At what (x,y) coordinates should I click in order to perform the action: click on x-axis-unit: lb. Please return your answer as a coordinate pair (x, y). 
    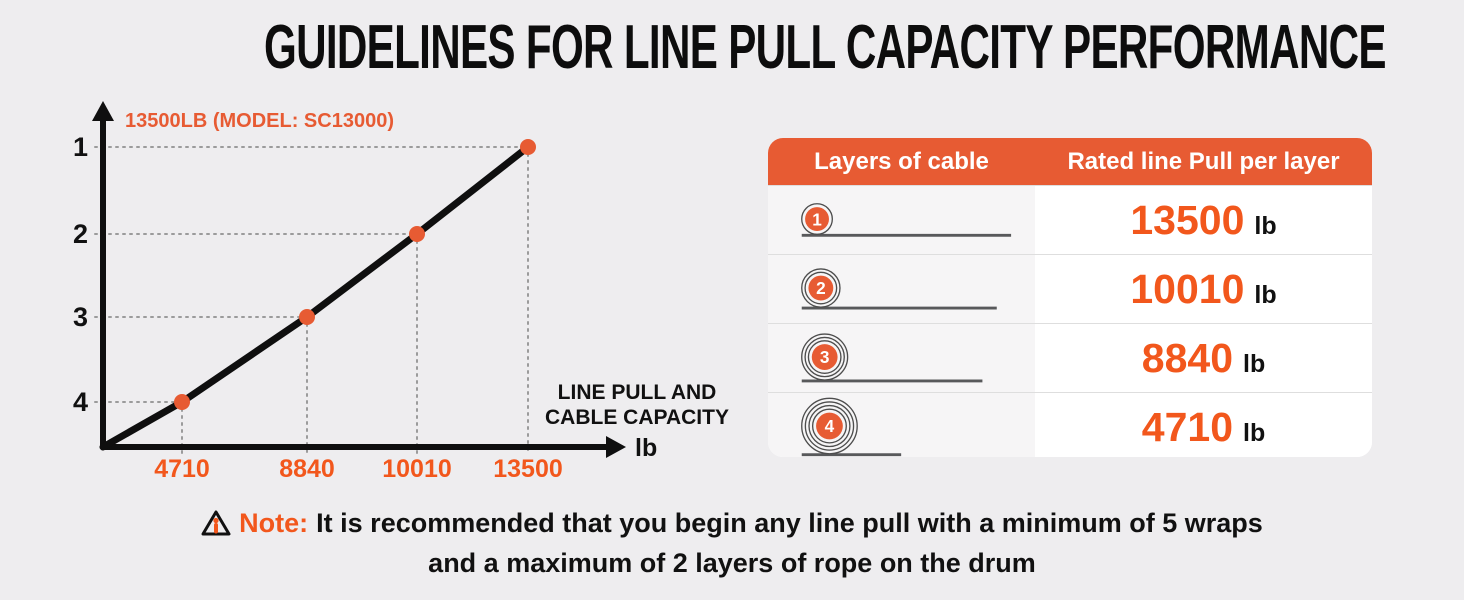
    Looking at the image, I should click on (646, 448).